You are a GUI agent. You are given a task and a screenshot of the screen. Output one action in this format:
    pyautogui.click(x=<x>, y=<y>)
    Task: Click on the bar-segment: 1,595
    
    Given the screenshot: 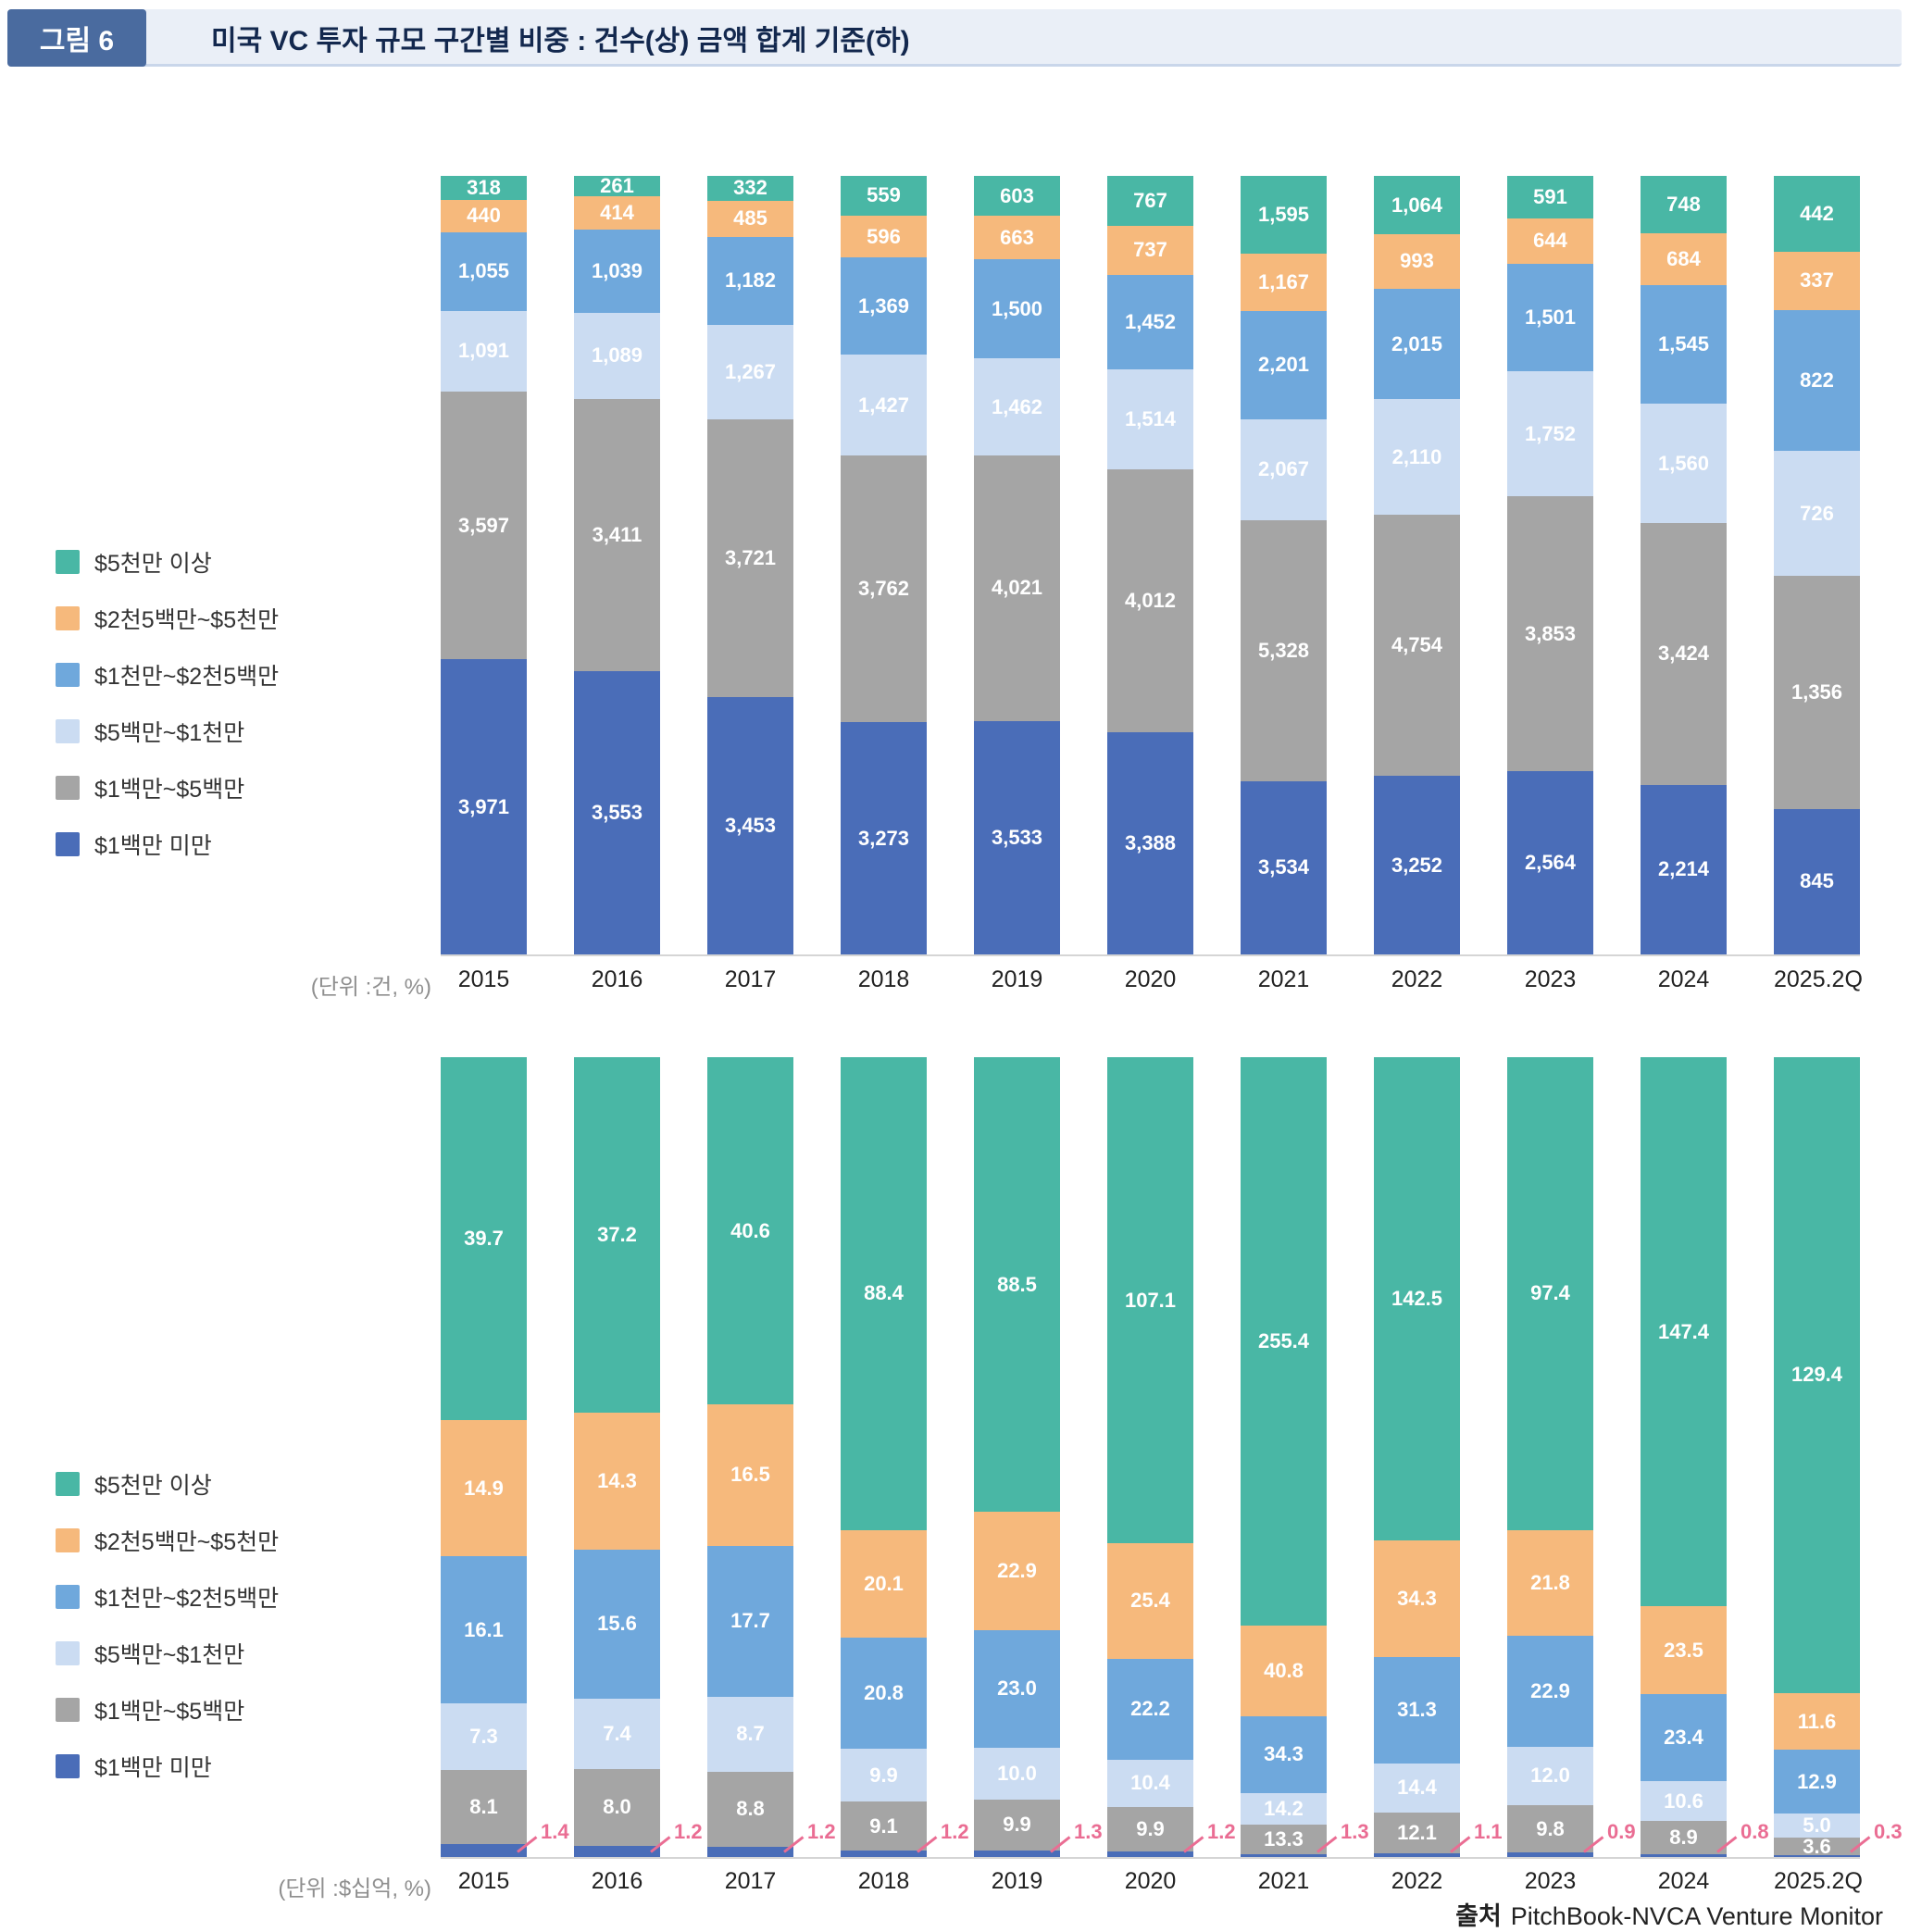 What is the action you would take?
    pyautogui.click(x=1284, y=215)
    